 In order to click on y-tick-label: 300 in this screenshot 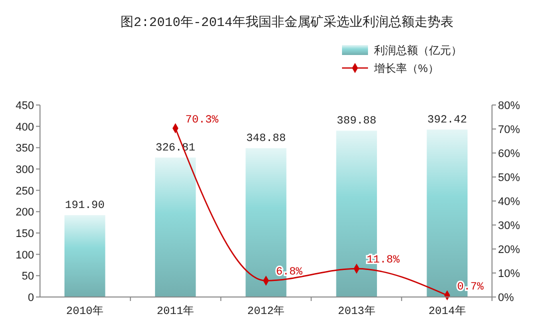, I will do `click(25, 170)`.